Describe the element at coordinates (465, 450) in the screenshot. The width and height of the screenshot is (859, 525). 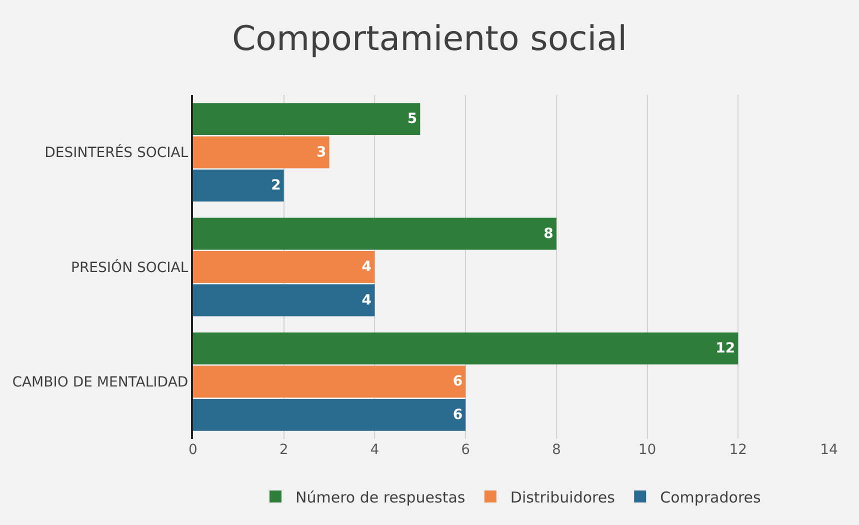
I see `x-tick-label: 6` at that location.